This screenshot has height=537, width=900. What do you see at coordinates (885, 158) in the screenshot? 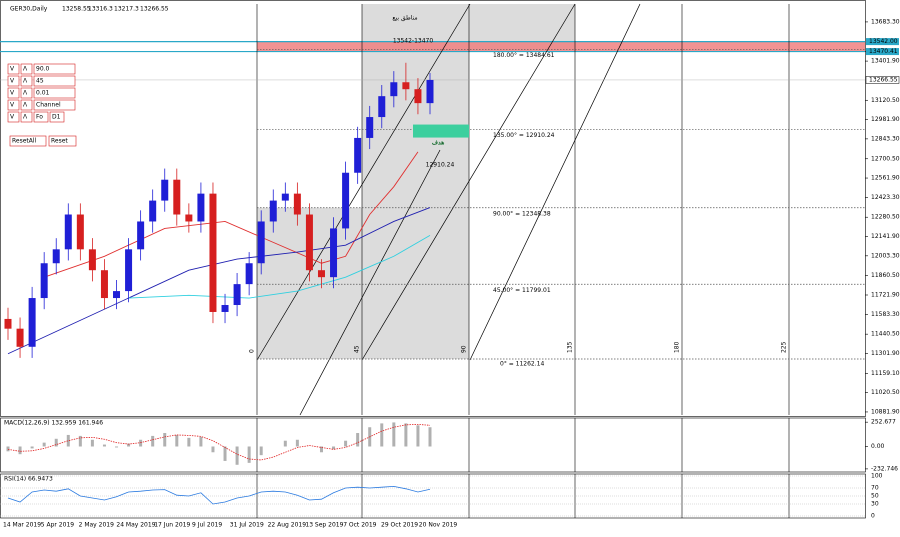
I see `y-tick-label: 12700.50` at bounding box center [885, 158].